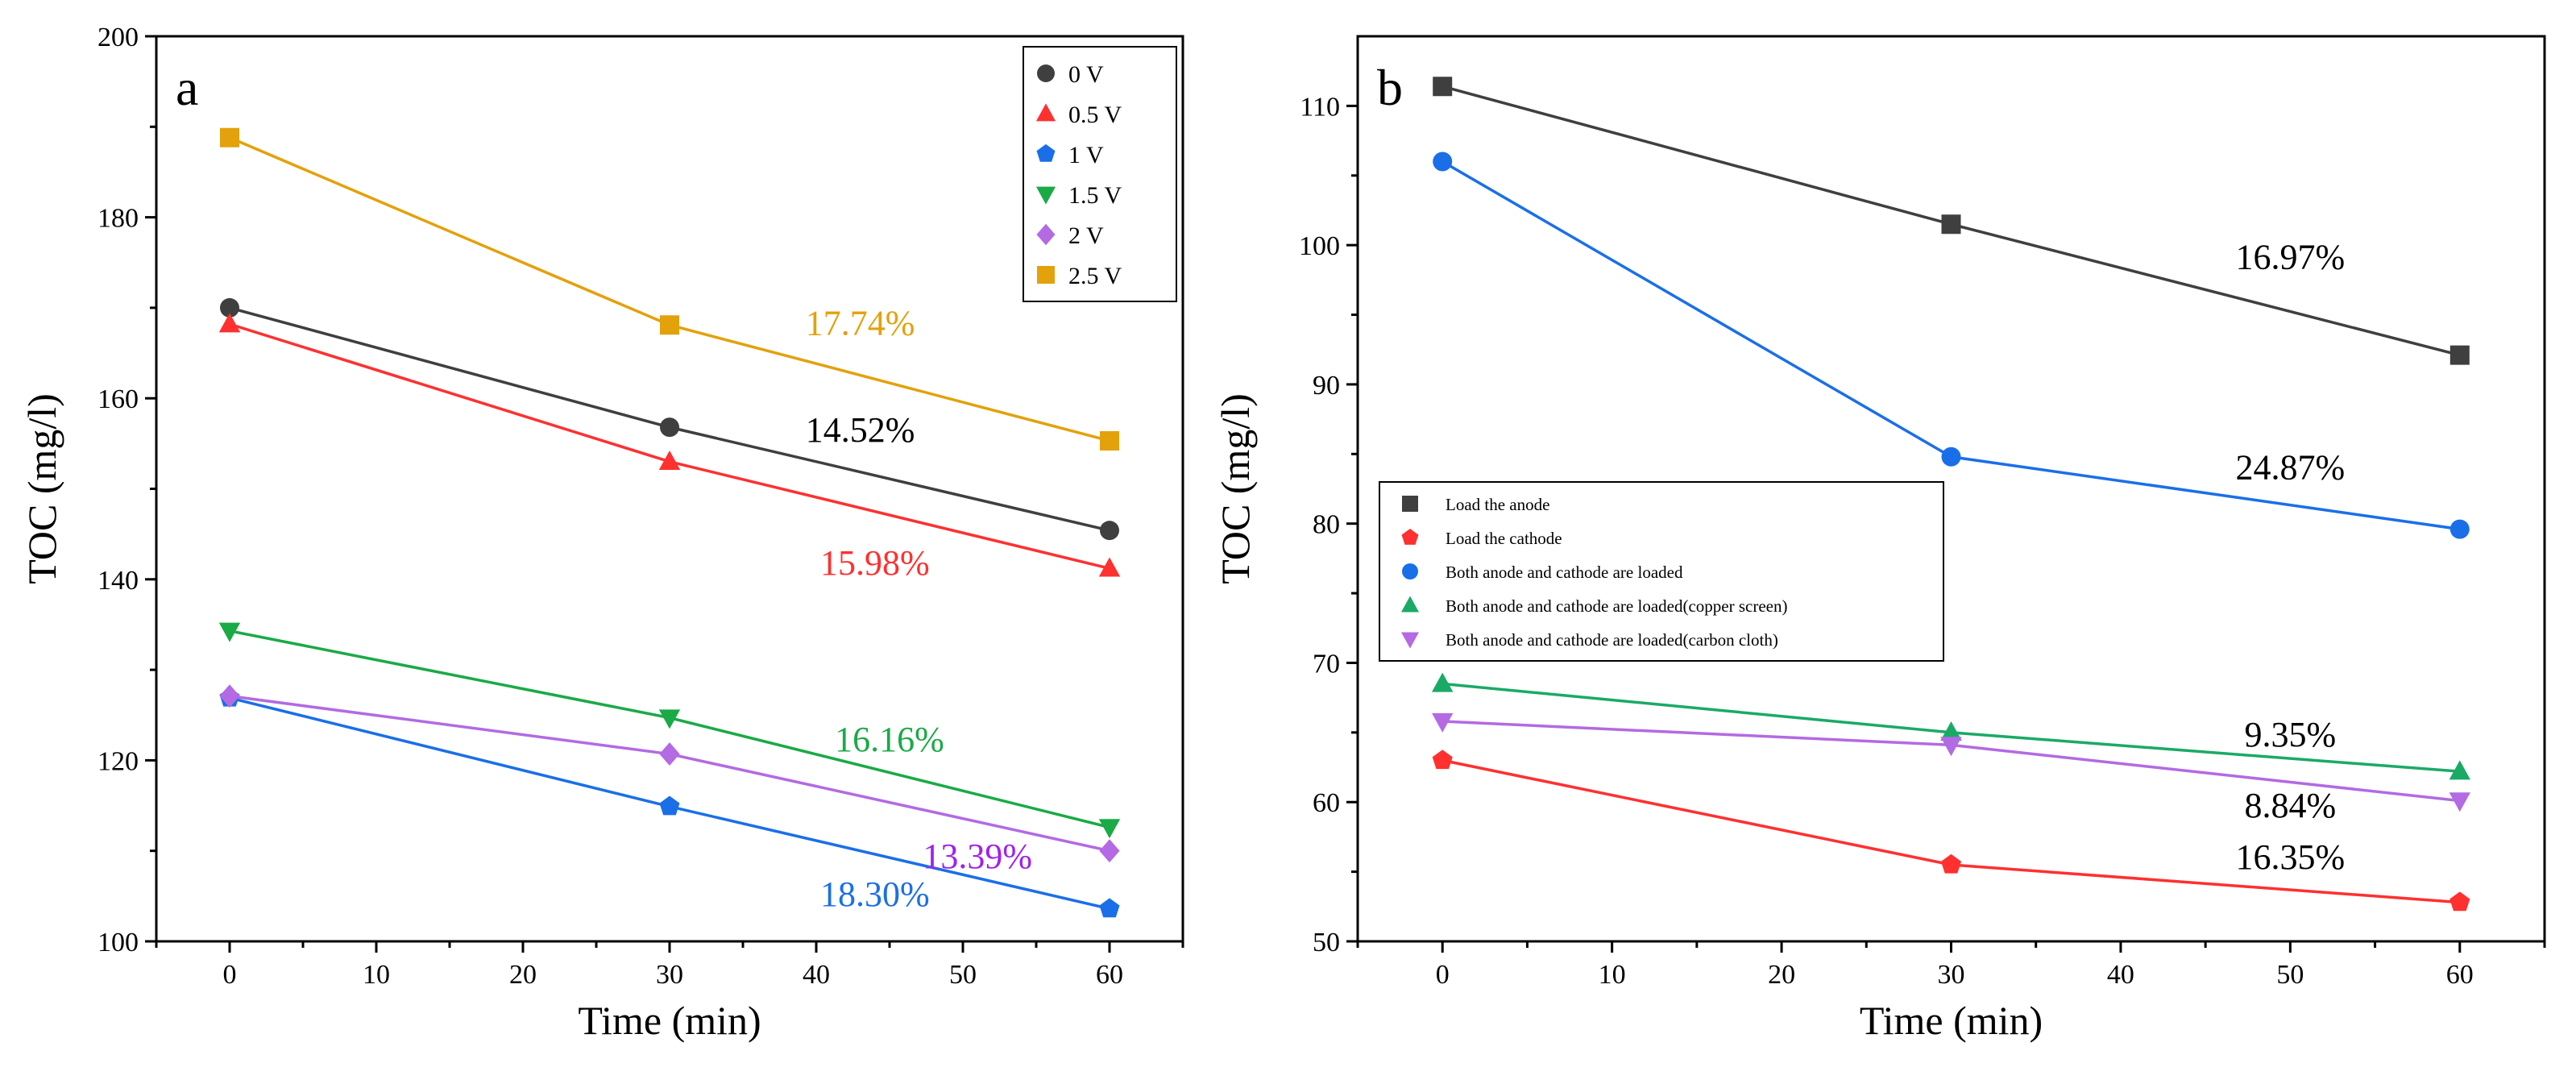  I want to click on percent-annotation: 18.30%, so click(875, 894).